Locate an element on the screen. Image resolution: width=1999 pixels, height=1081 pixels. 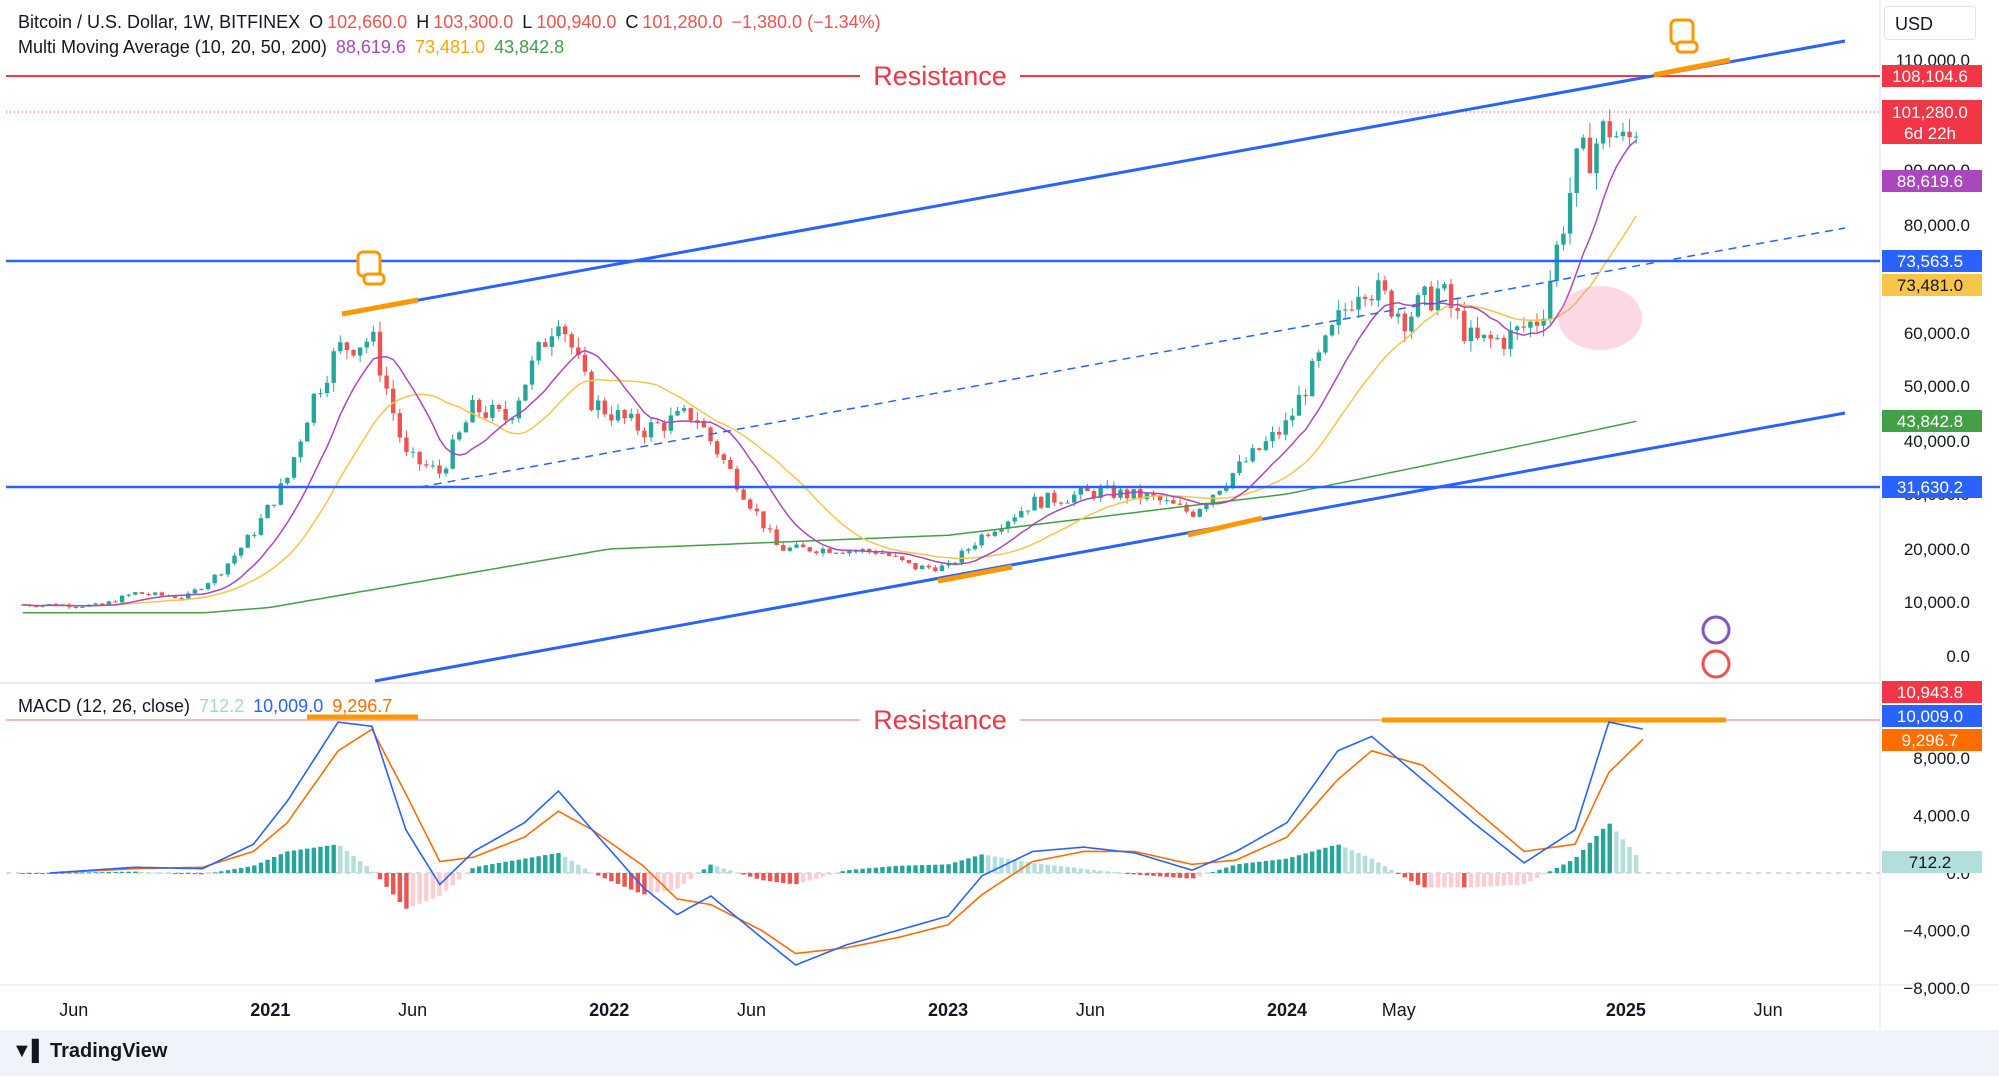
time-tick-label: 2021 is located at coordinates (270, 1010).